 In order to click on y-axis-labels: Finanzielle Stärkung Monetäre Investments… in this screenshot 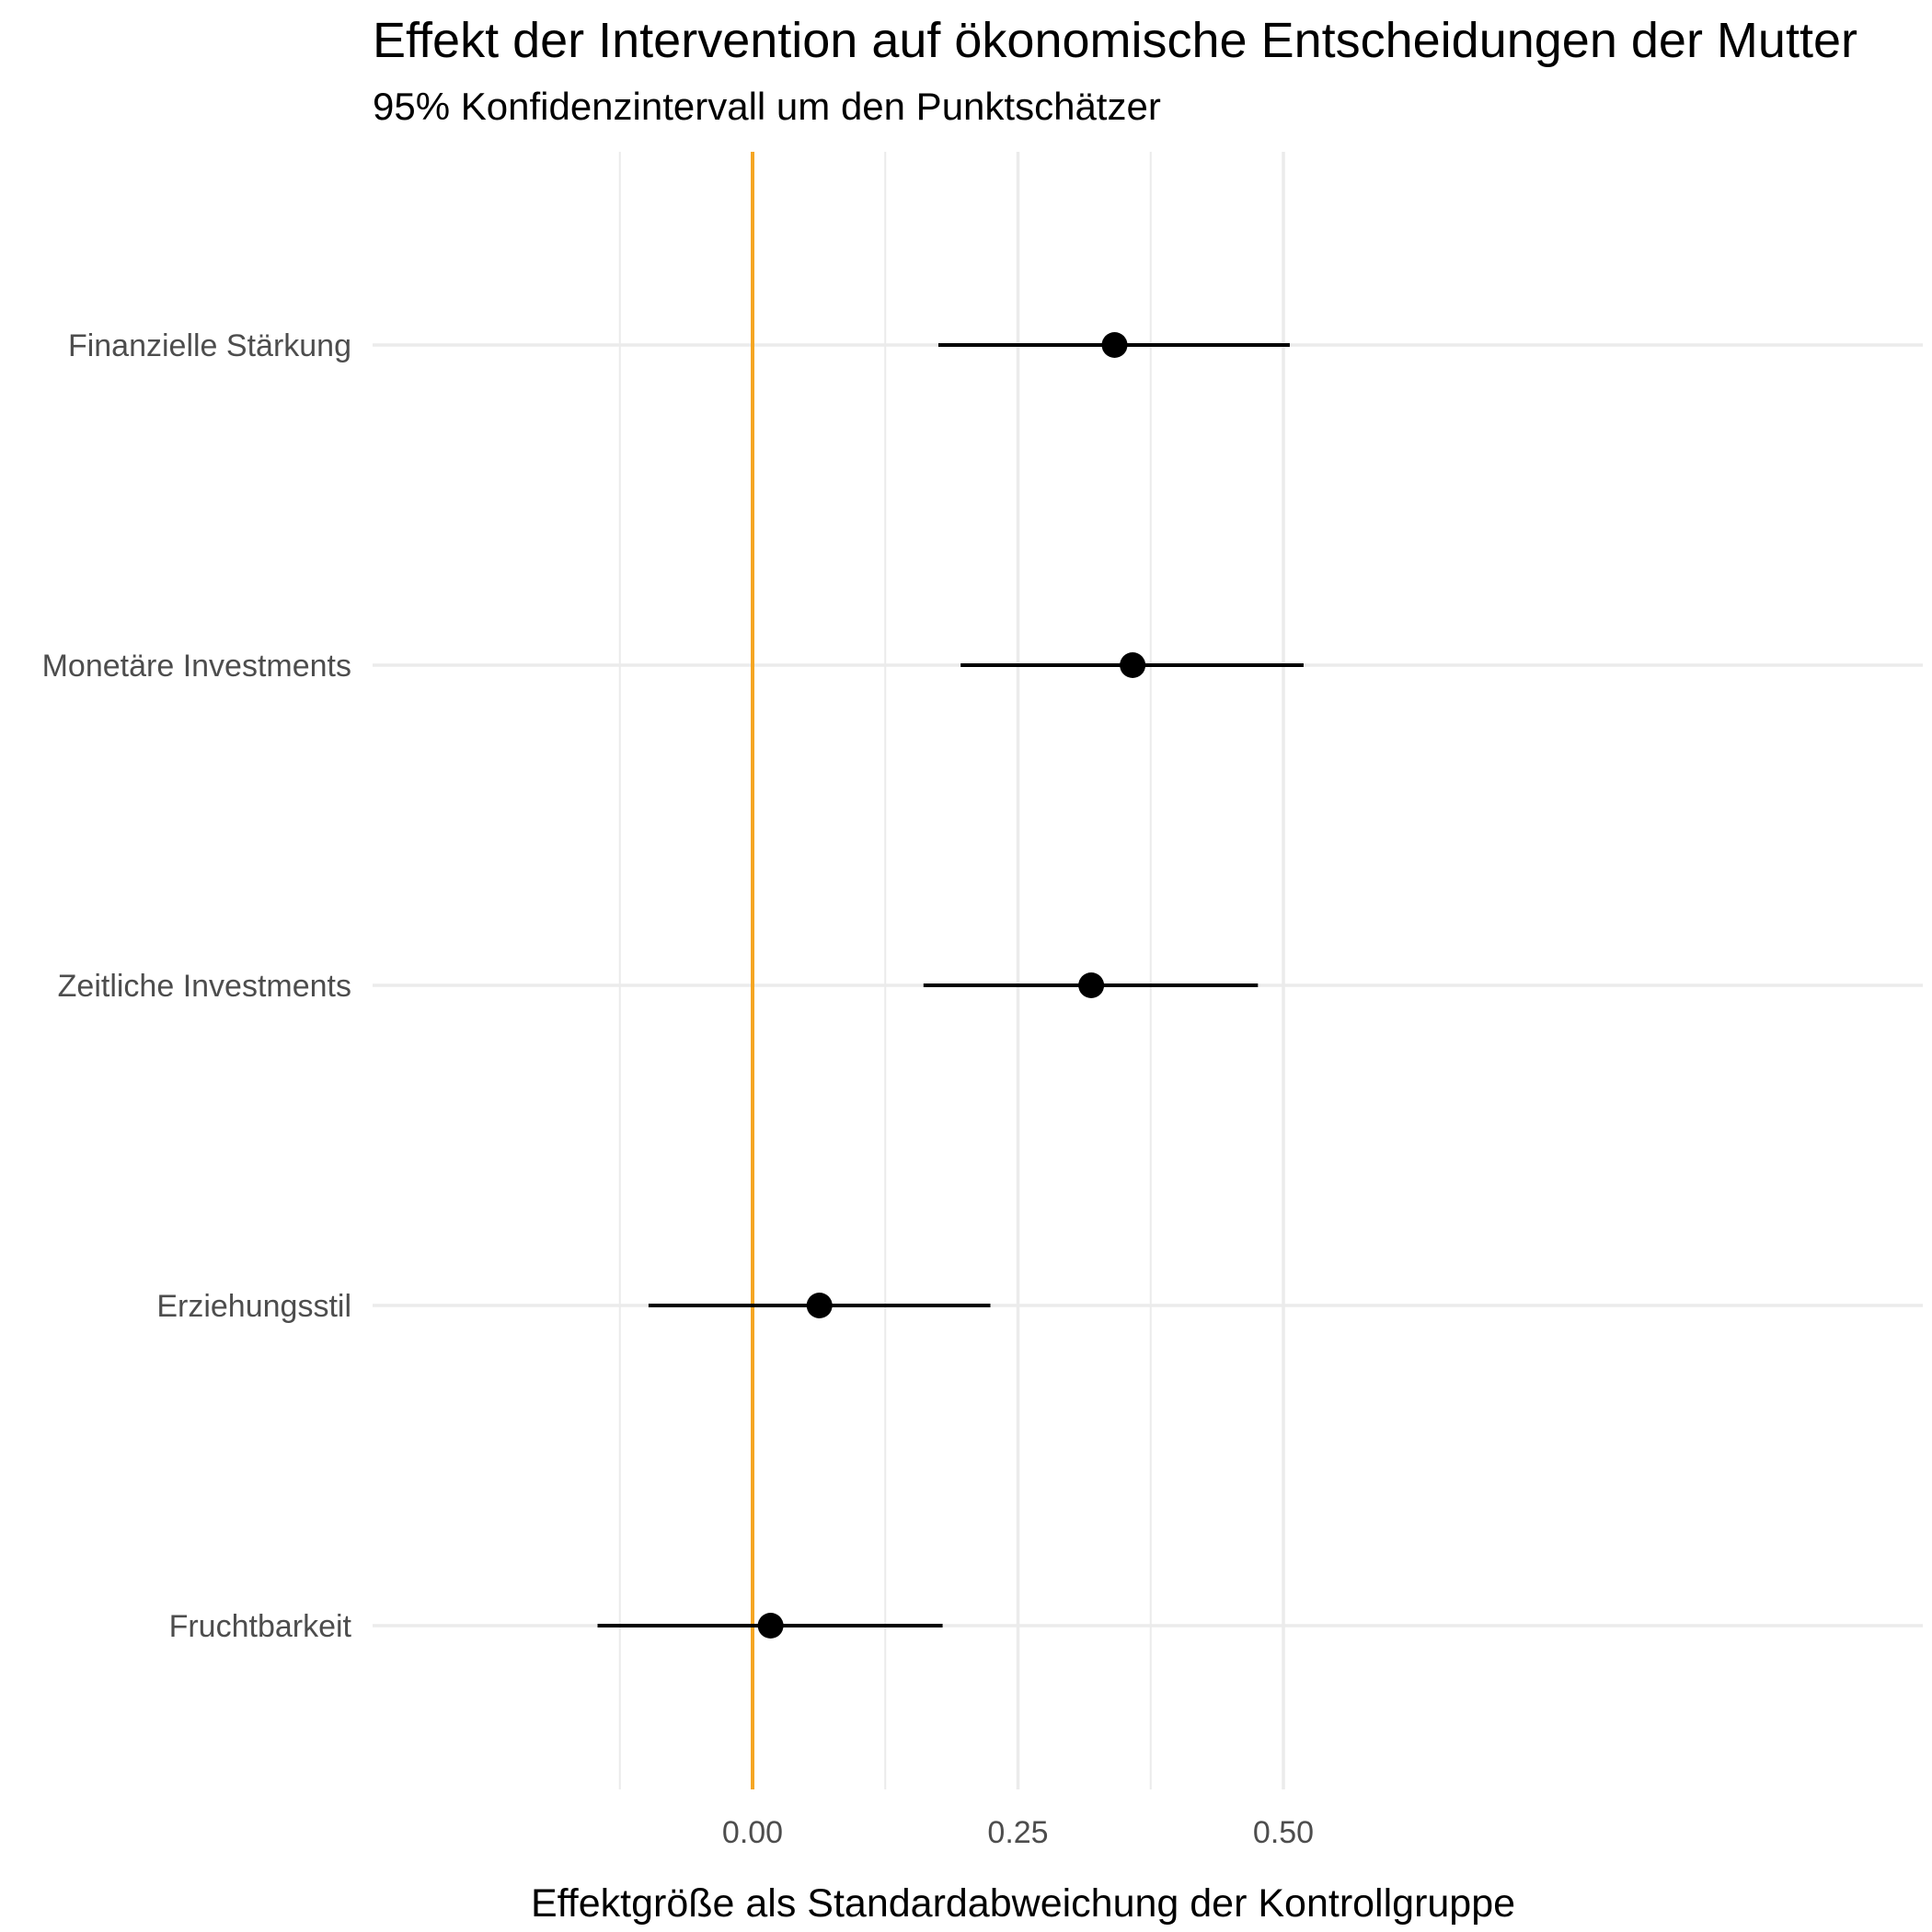, I will do `click(197, 986)`.